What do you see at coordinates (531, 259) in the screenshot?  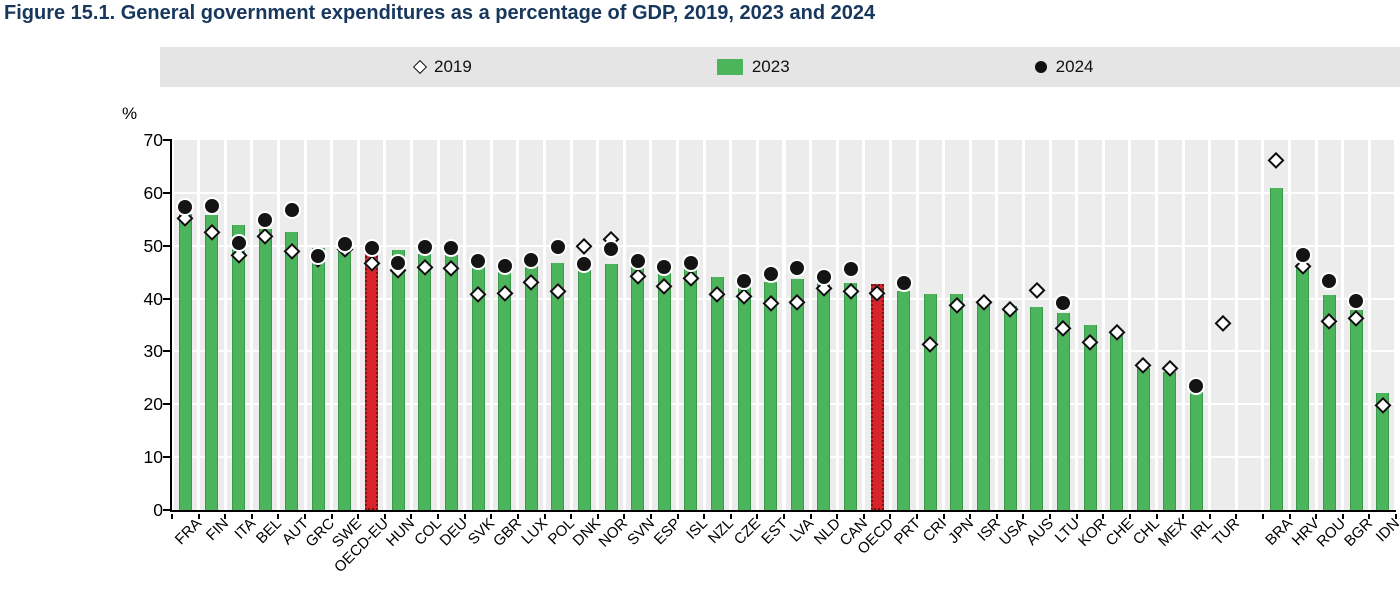 I see `dot-2024-LUX` at bounding box center [531, 259].